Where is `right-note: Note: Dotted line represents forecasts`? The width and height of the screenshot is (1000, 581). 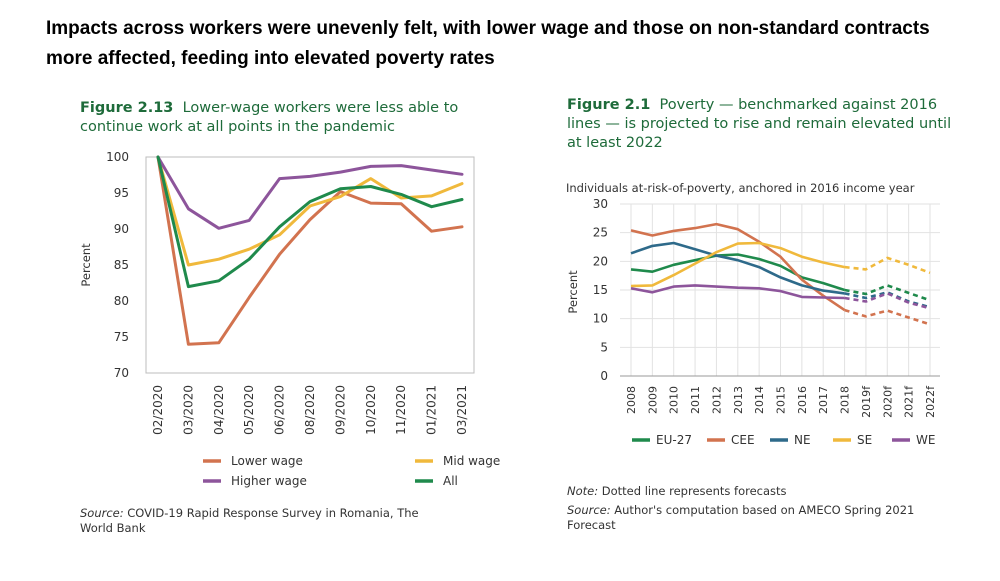 right-note: Note: Dotted line represents forecasts is located at coordinates (757, 491).